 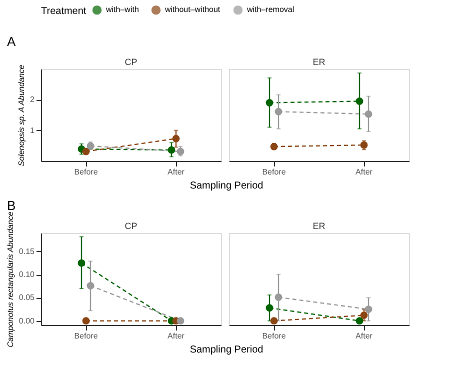 What do you see at coordinates (33, 99) in the screenshot?
I see `y-tick-label: 2` at bounding box center [33, 99].